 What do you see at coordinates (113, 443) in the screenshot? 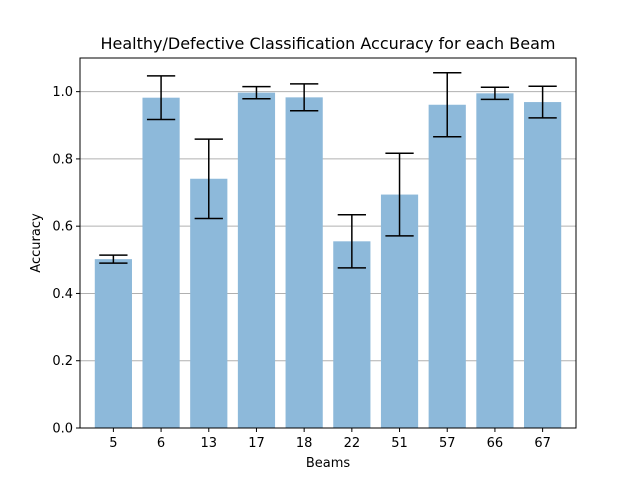
I see `x-tick-label: 5` at bounding box center [113, 443].